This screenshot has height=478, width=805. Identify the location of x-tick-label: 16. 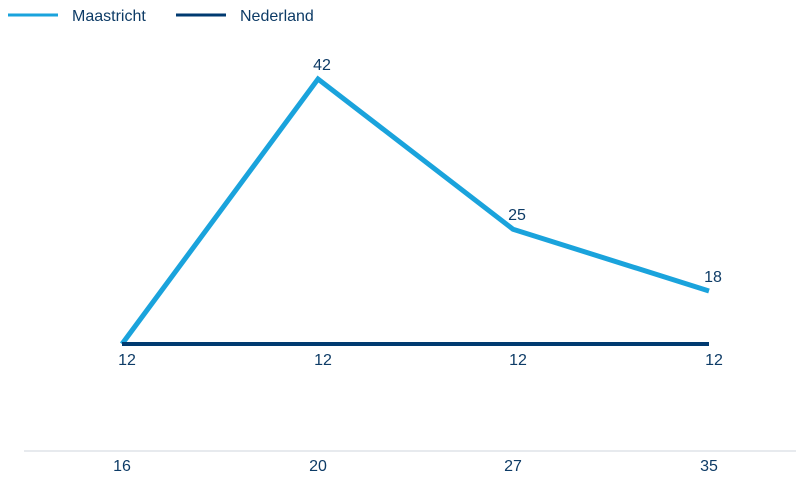
(122, 465).